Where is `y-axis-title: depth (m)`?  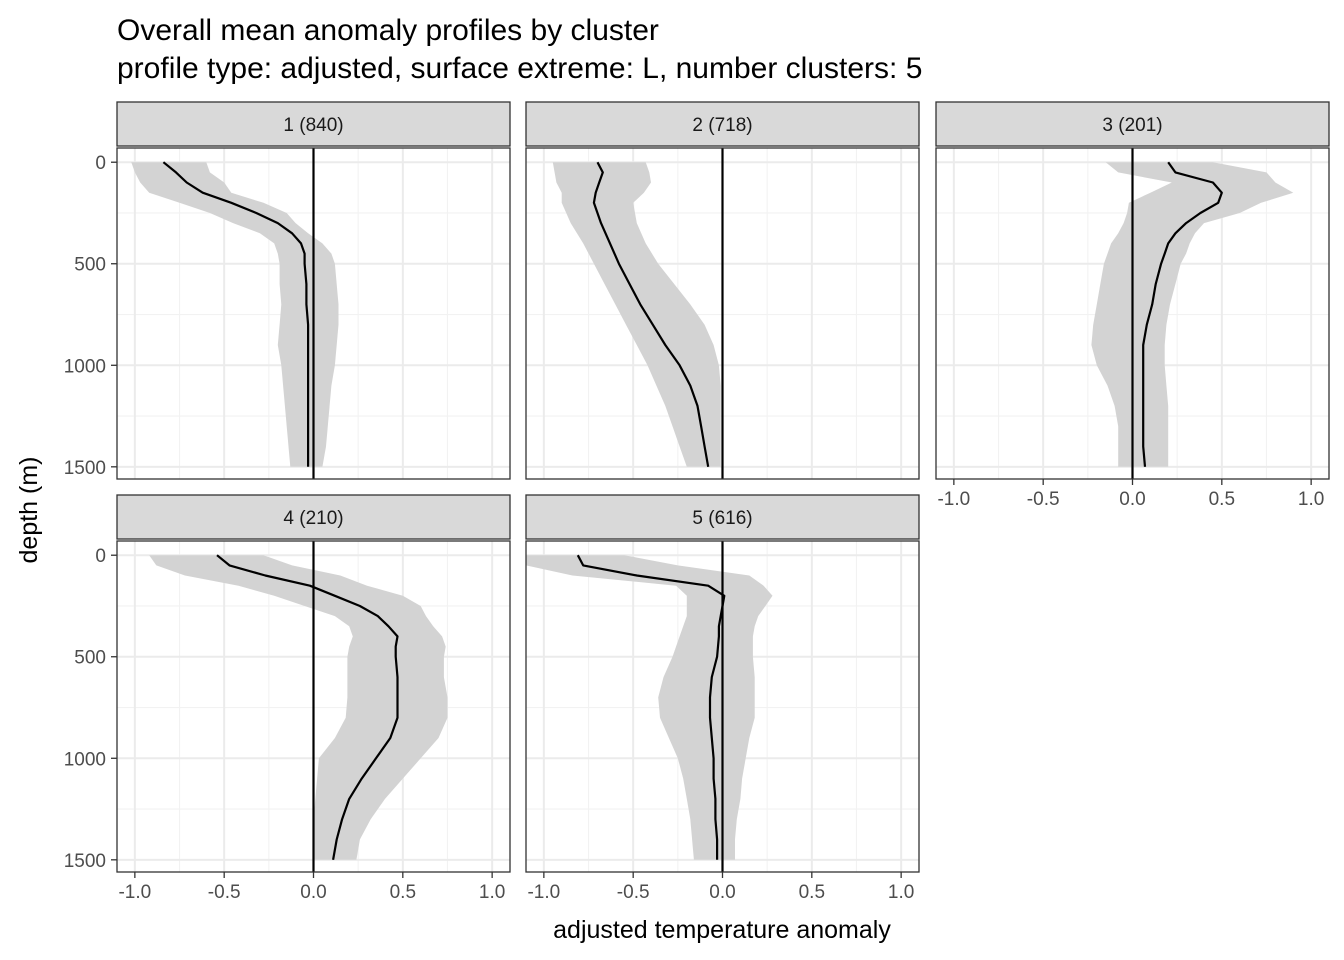 y-axis-title: depth (m) is located at coordinates (29, 510).